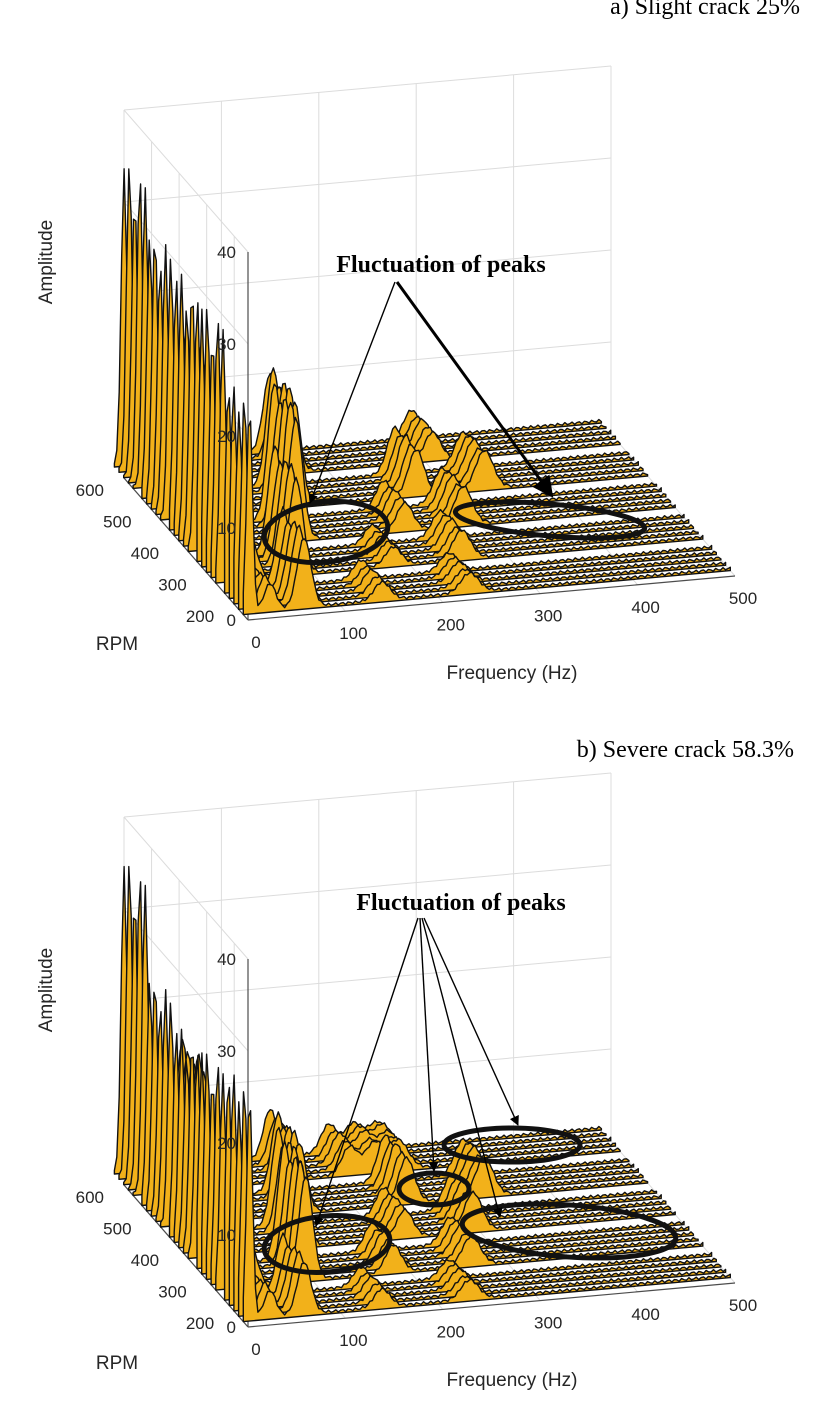 This screenshot has height=1401, width=814. What do you see at coordinates (685, 750) in the screenshot?
I see `panel-title: b) Severe crack 58.3%` at bounding box center [685, 750].